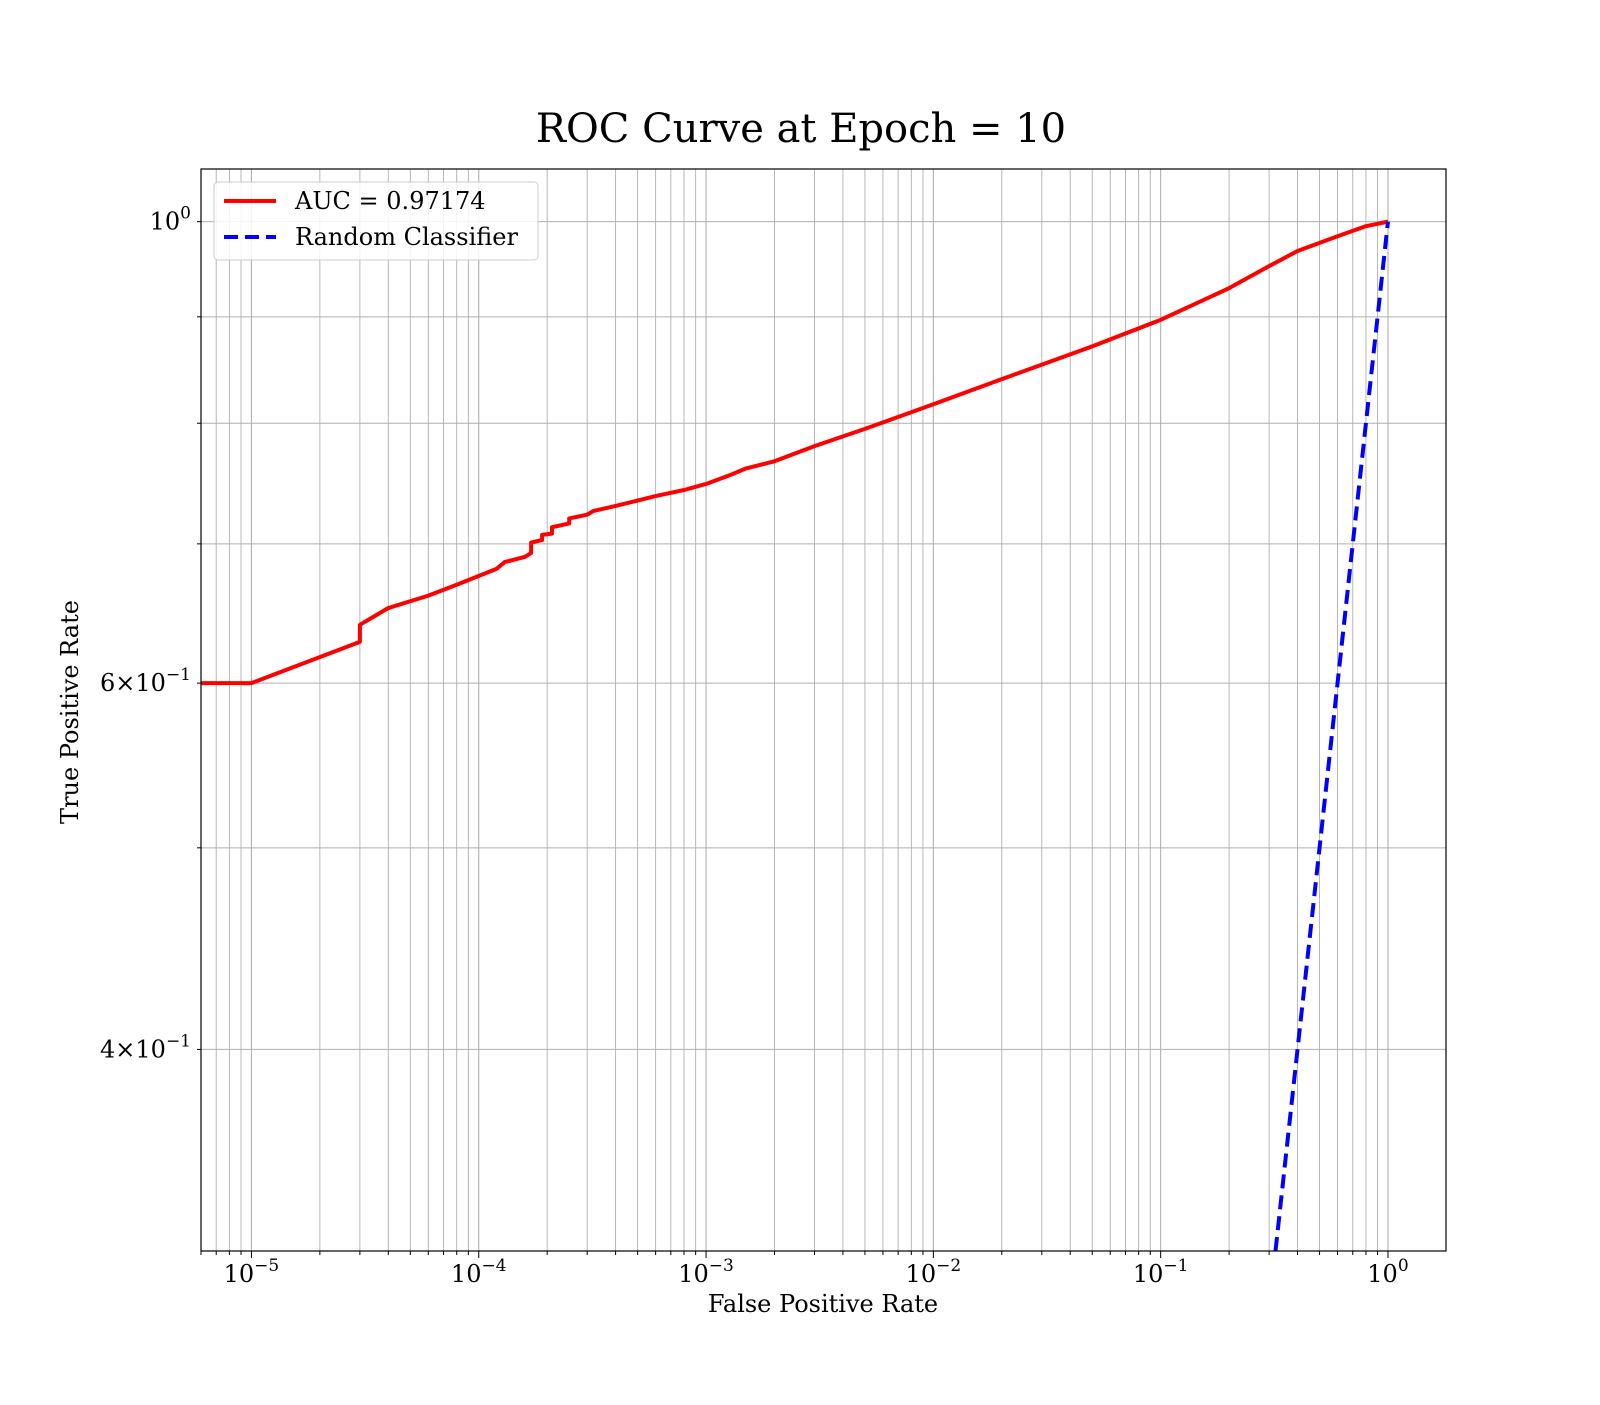 This screenshot has width=1600, height=1405. What do you see at coordinates (1387, 1272) in the screenshot?
I see `x-tick-label: 10⁰` at bounding box center [1387, 1272].